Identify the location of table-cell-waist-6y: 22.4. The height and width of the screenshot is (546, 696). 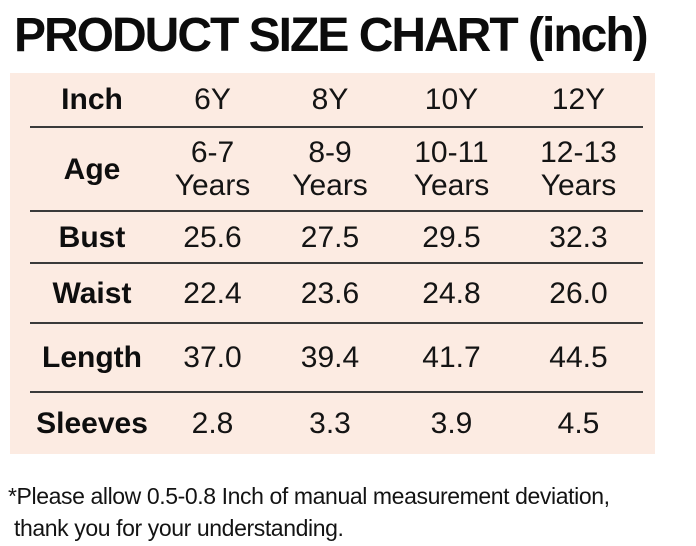
(212, 293).